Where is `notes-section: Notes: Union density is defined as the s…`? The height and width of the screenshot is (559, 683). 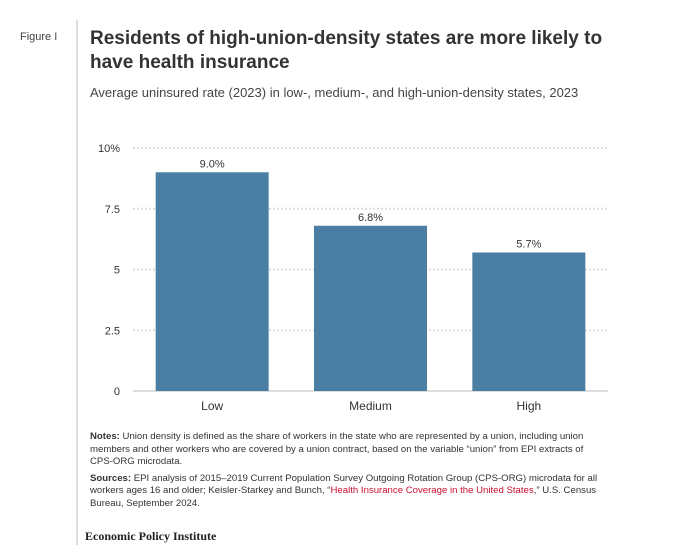
notes-section: Notes: Union density is defined as the s… is located at coordinates (345, 472).